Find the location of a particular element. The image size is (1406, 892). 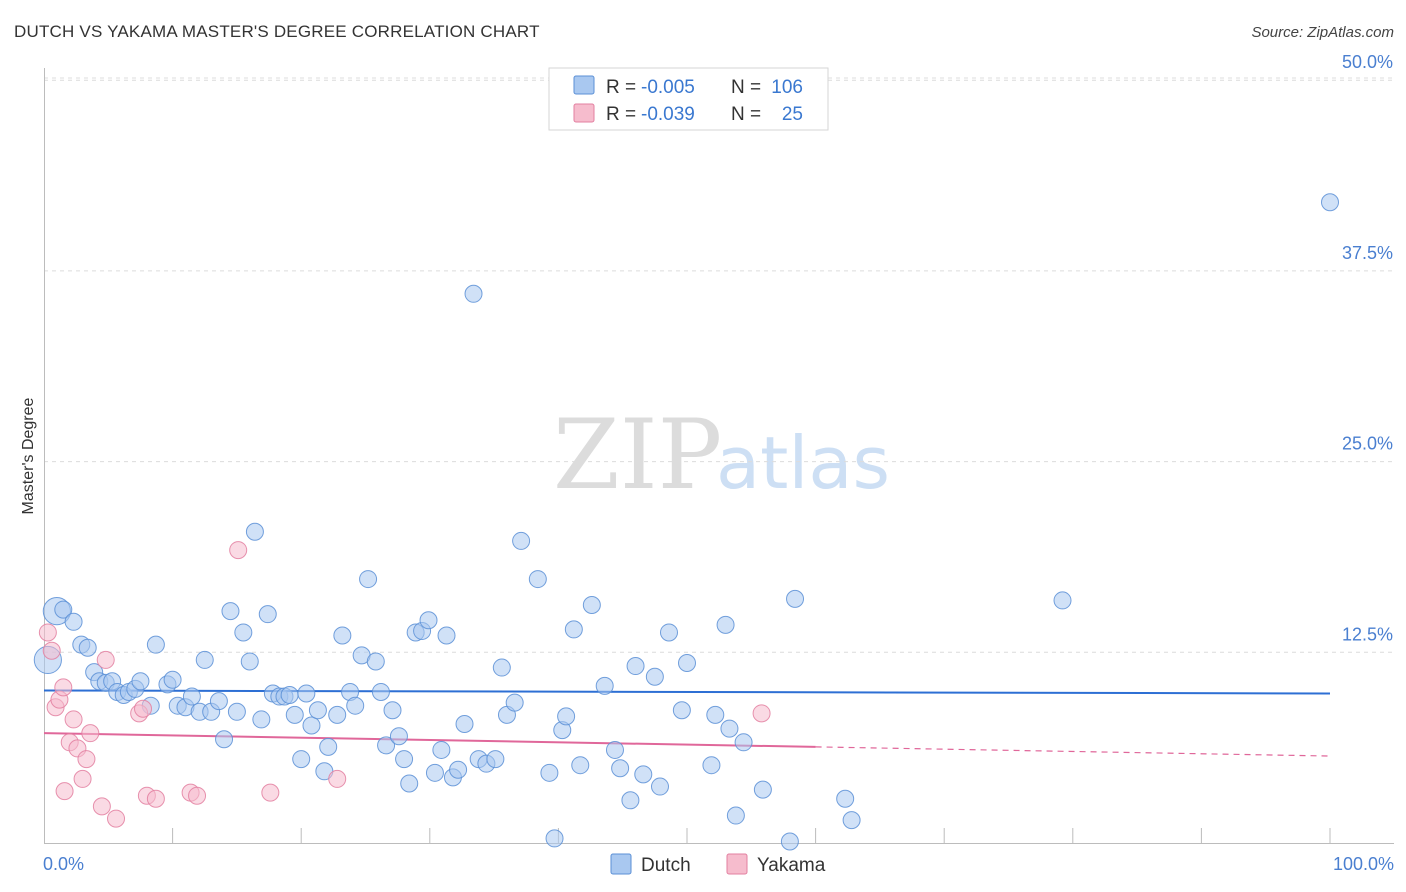

y-tick-label: 12.5% is located at coordinates (1367, 634).